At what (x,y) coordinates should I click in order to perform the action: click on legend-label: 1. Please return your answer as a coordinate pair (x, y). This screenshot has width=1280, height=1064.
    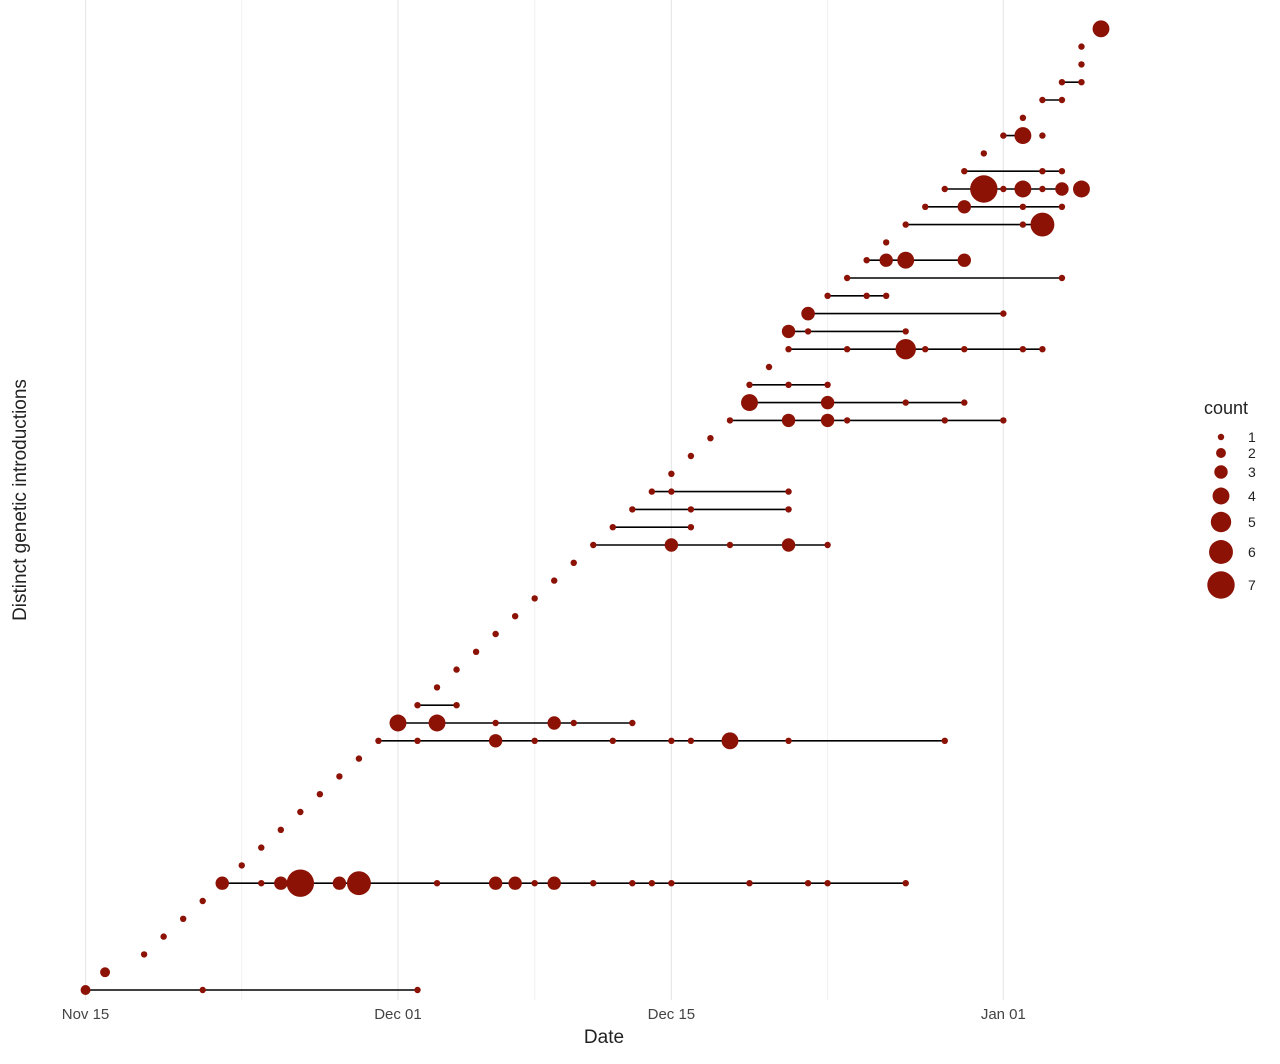
    Looking at the image, I should click on (1252, 437).